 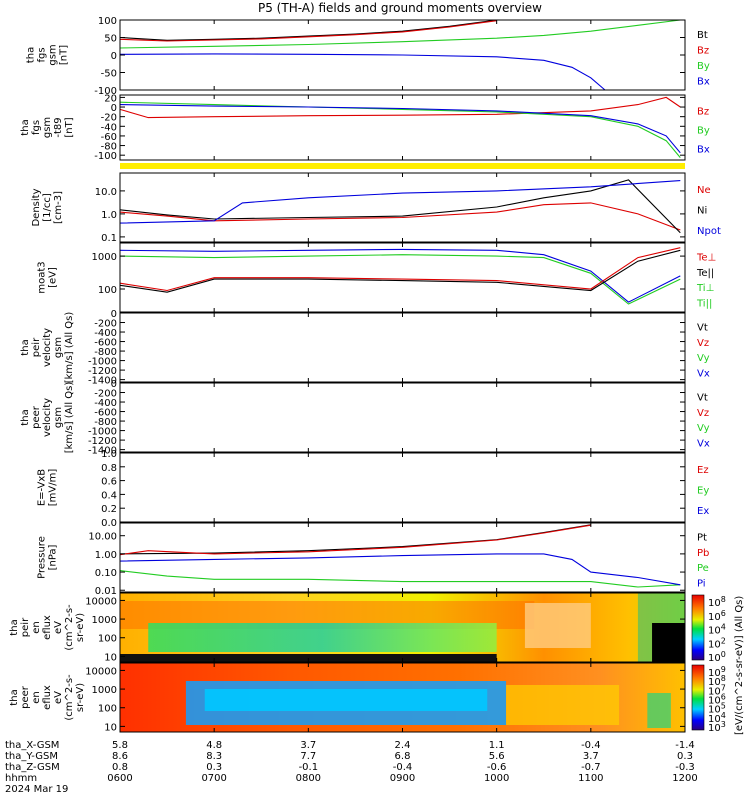 What do you see at coordinates (709, 211) in the screenshot?
I see `legend: Ne Ni Npot` at bounding box center [709, 211].